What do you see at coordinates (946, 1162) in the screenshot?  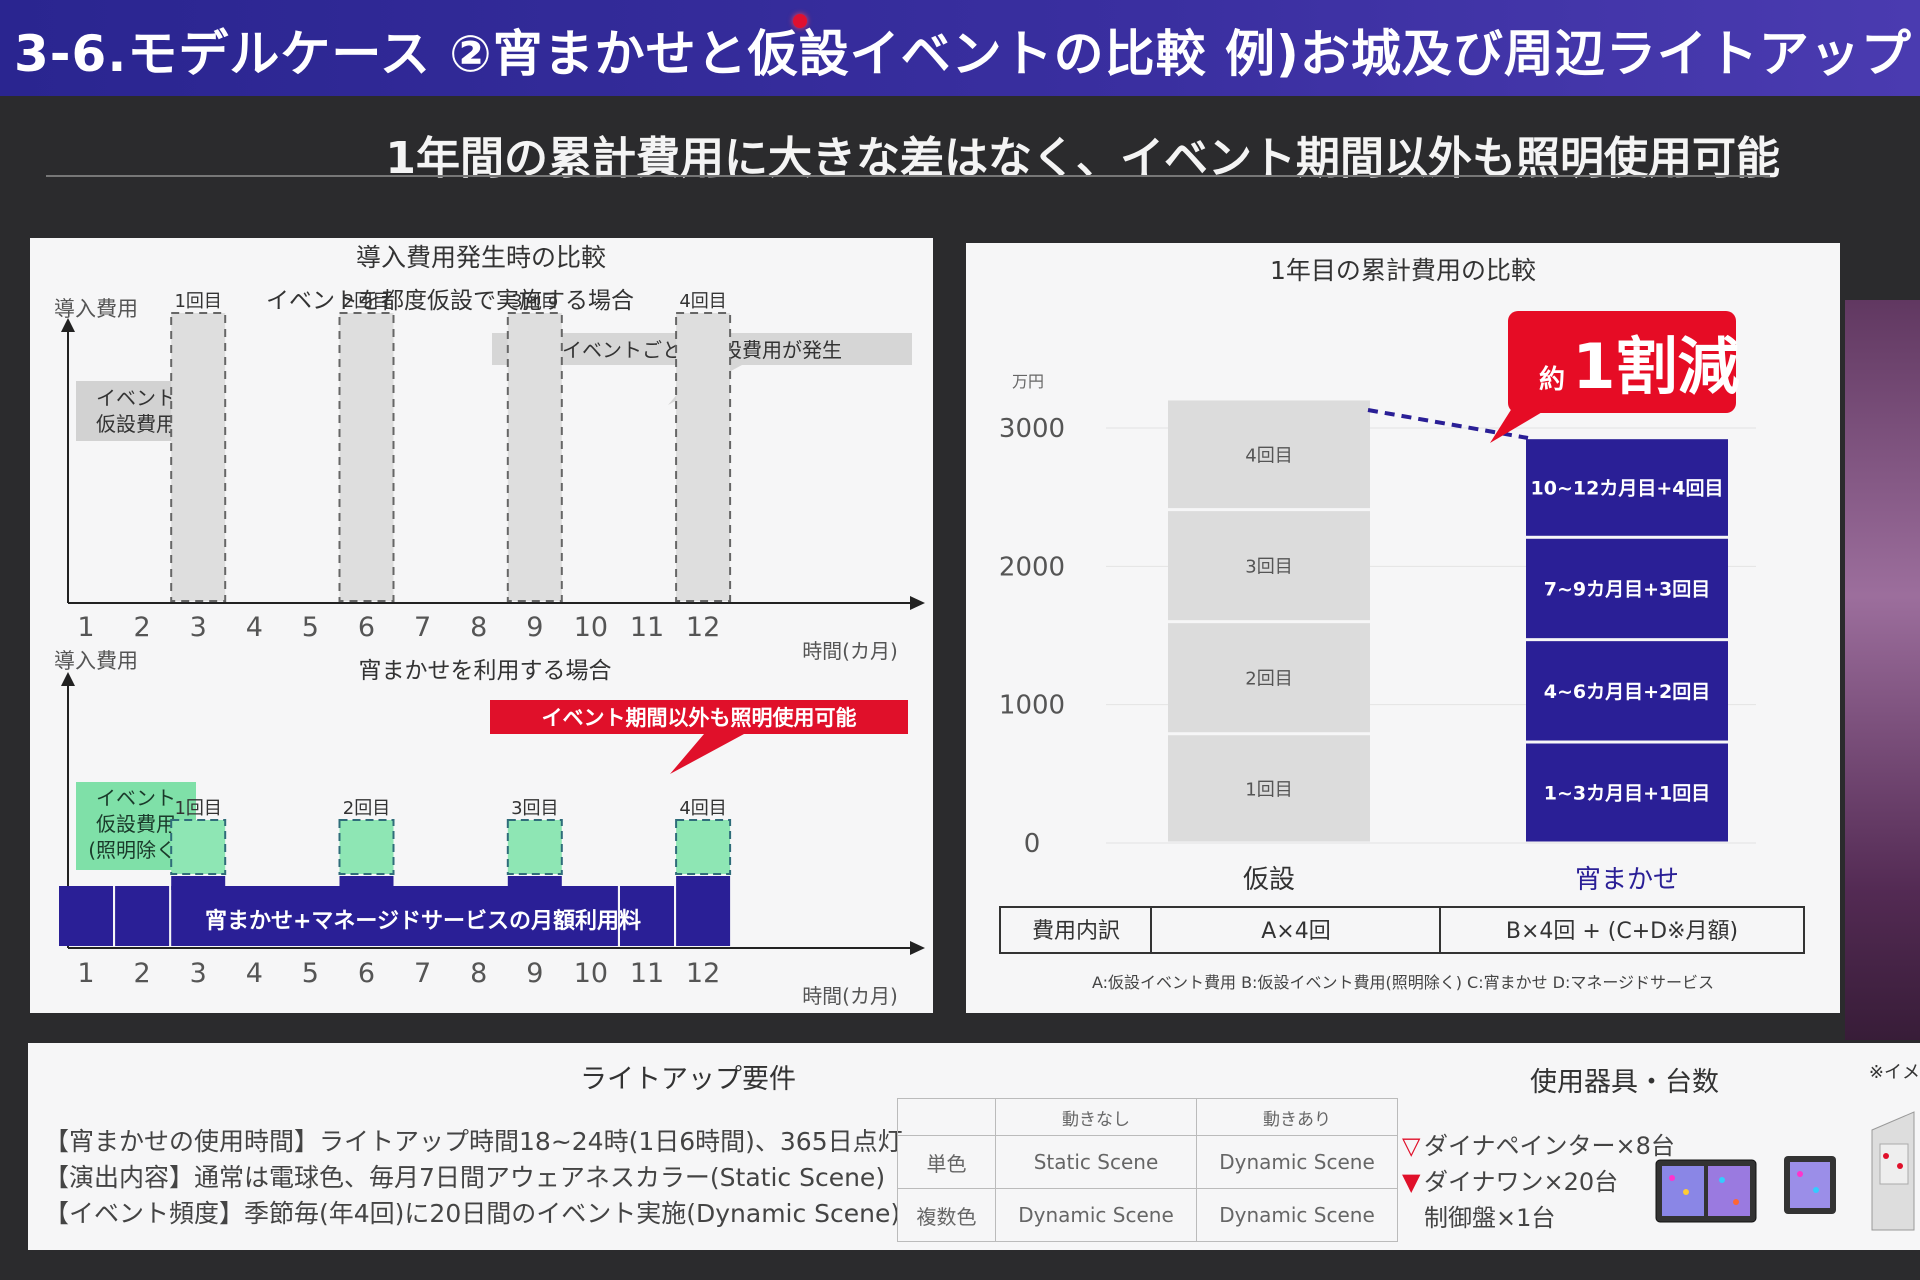 I see `matrix-row-label: 単色` at bounding box center [946, 1162].